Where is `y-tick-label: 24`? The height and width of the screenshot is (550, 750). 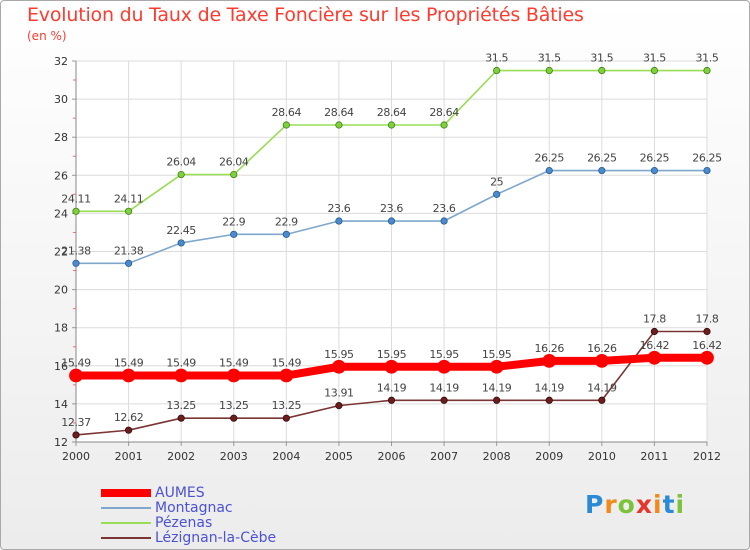
y-tick-label: 24 is located at coordinates (61, 213).